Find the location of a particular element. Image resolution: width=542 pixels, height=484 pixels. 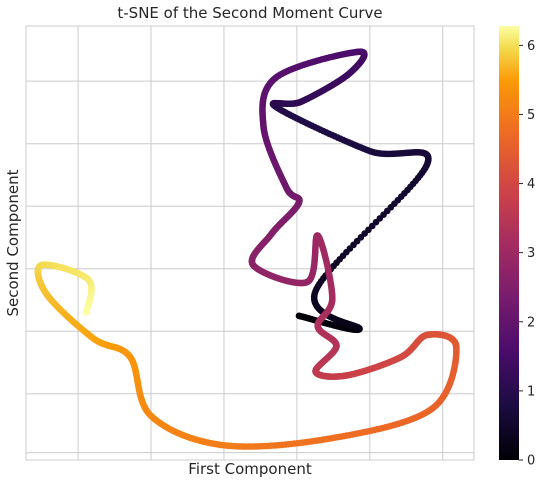

colorbar-tick-label: 6 is located at coordinates (531, 46).